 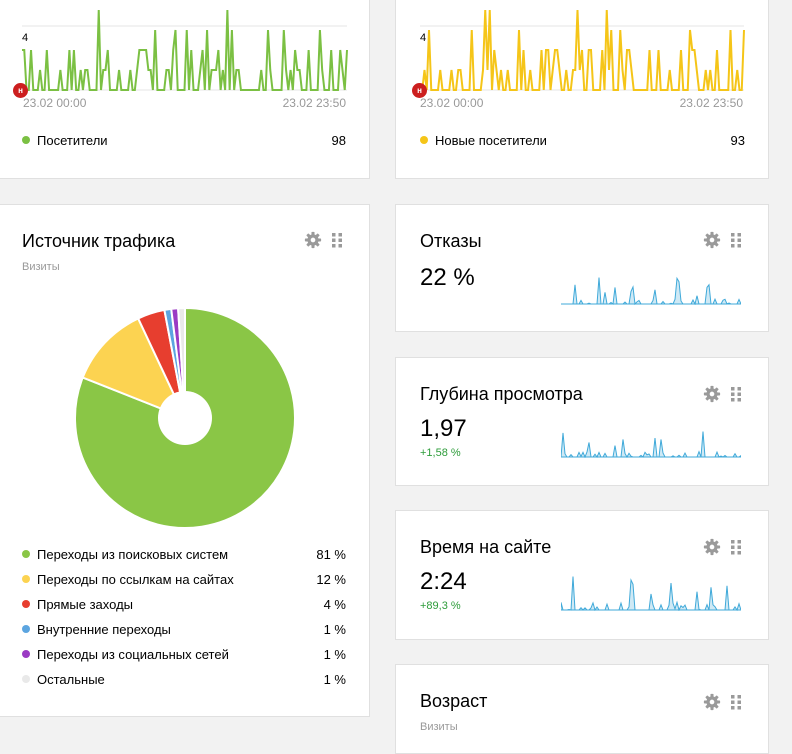 I want to click on traffic-source-pie-chart, so click(x=185, y=417).